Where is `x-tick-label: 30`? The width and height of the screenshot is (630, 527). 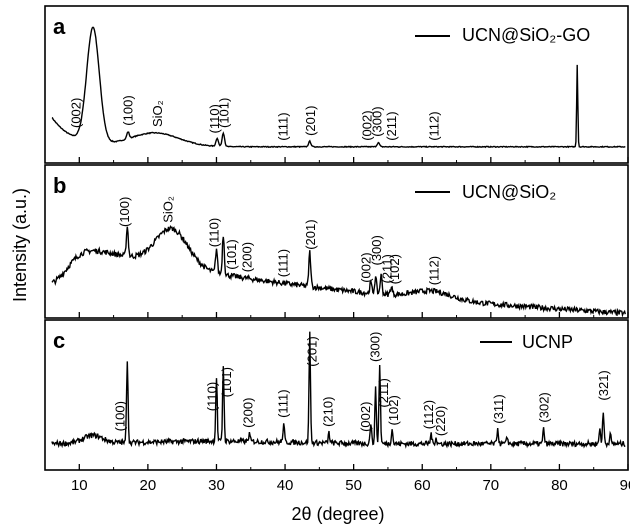
x-tick-label: 30 is located at coordinates (216, 485).